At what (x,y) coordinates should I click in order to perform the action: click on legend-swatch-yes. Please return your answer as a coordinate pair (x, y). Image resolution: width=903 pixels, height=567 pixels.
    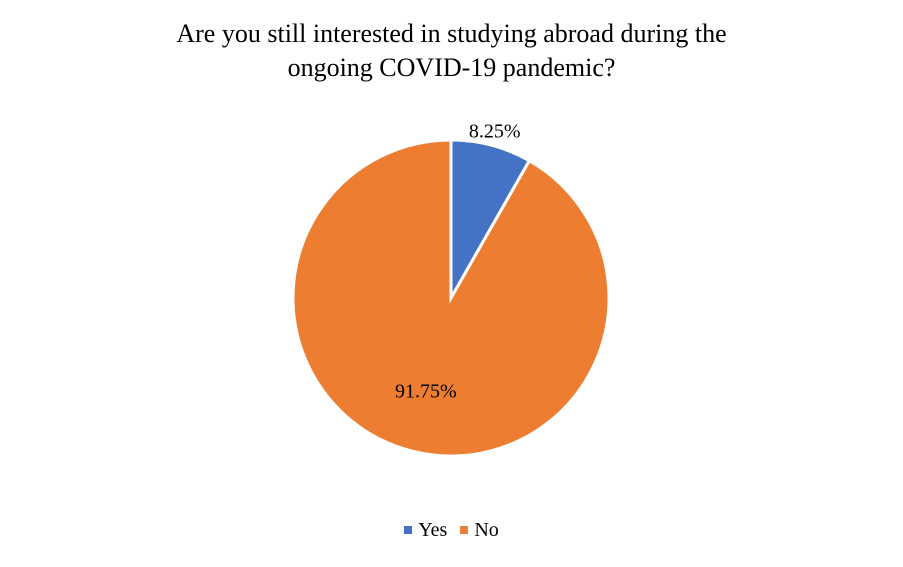
    Looking at the image, I should click on (408, 530).